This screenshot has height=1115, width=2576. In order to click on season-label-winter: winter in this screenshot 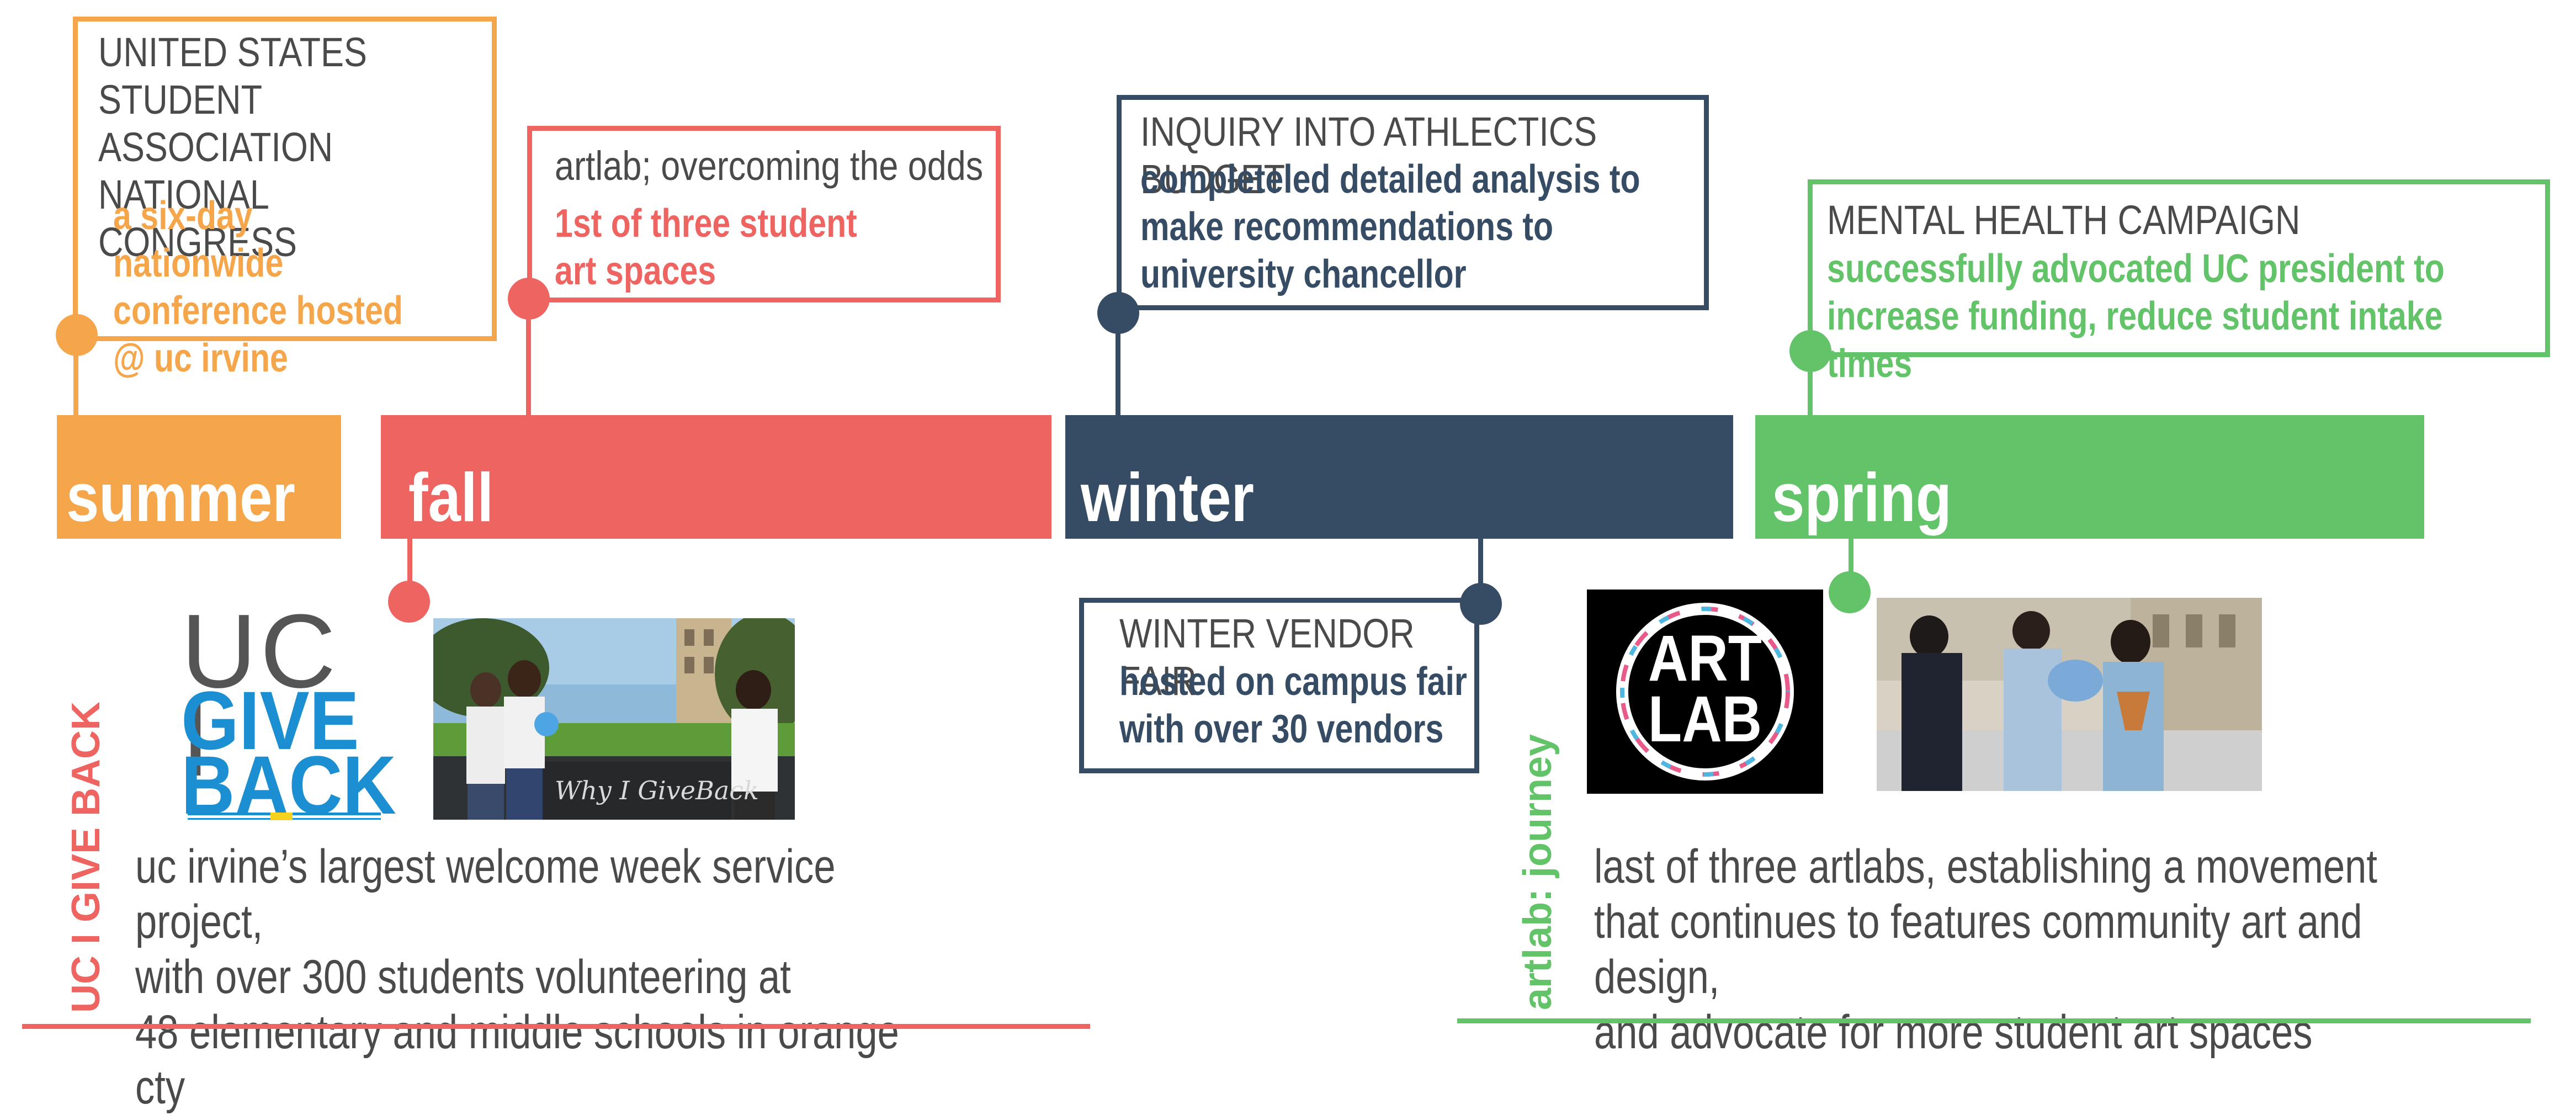, I will do `click(1168, 498)`.